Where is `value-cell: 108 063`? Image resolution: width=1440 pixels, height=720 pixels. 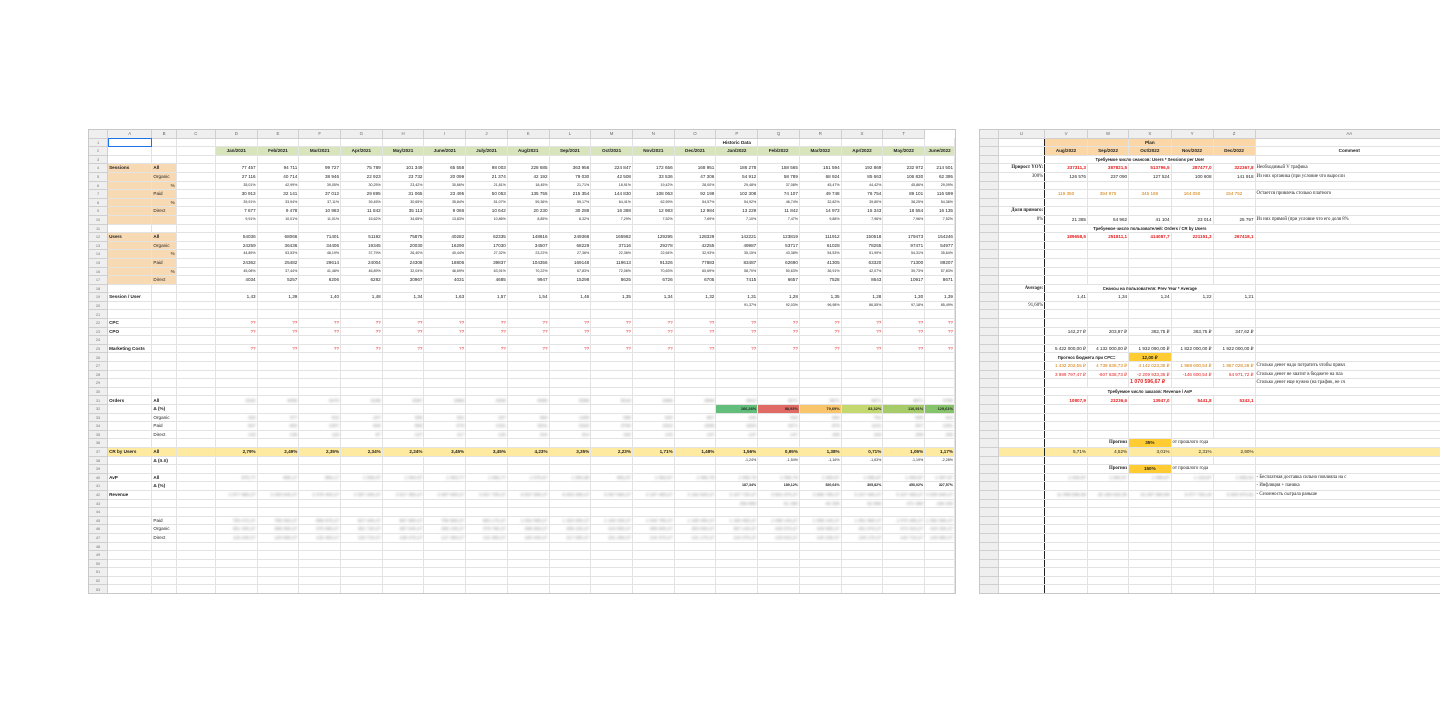 value-cell: 108 063 is located at coordinates (653, 194).